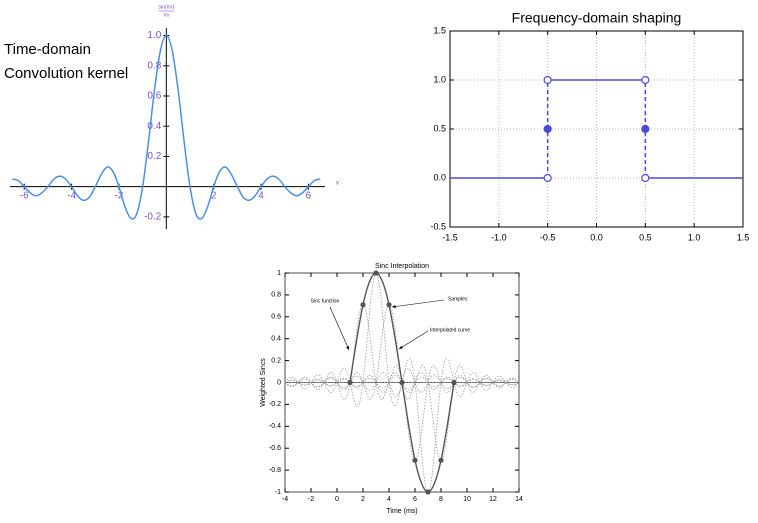  Describe the element at coordinates (439, 30) in the screenshot. I see `y-tick-label: 1.5` at that location.